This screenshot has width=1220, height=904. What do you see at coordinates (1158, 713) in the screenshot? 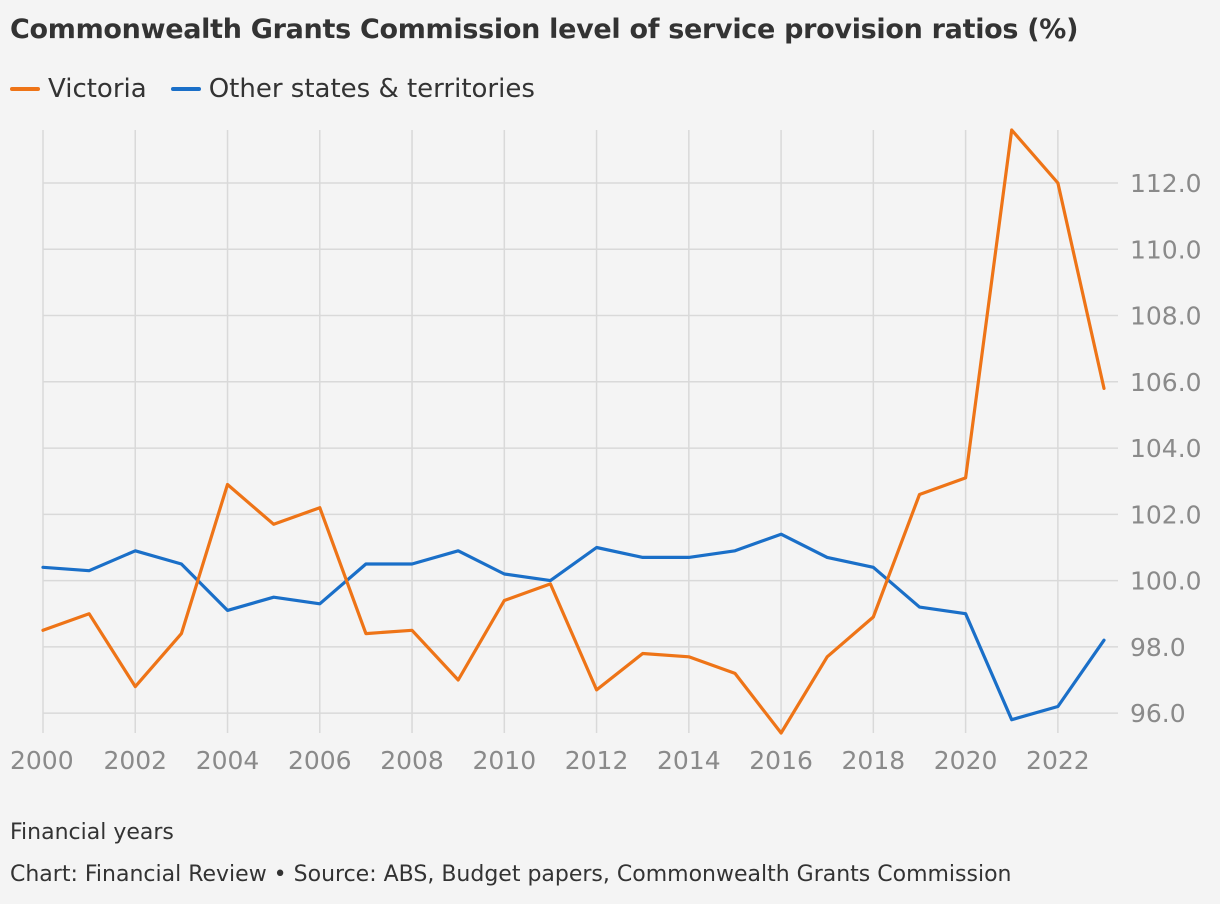
I see `y-tick-label-96.0: 96.0` at bounding box center [1158, 713].